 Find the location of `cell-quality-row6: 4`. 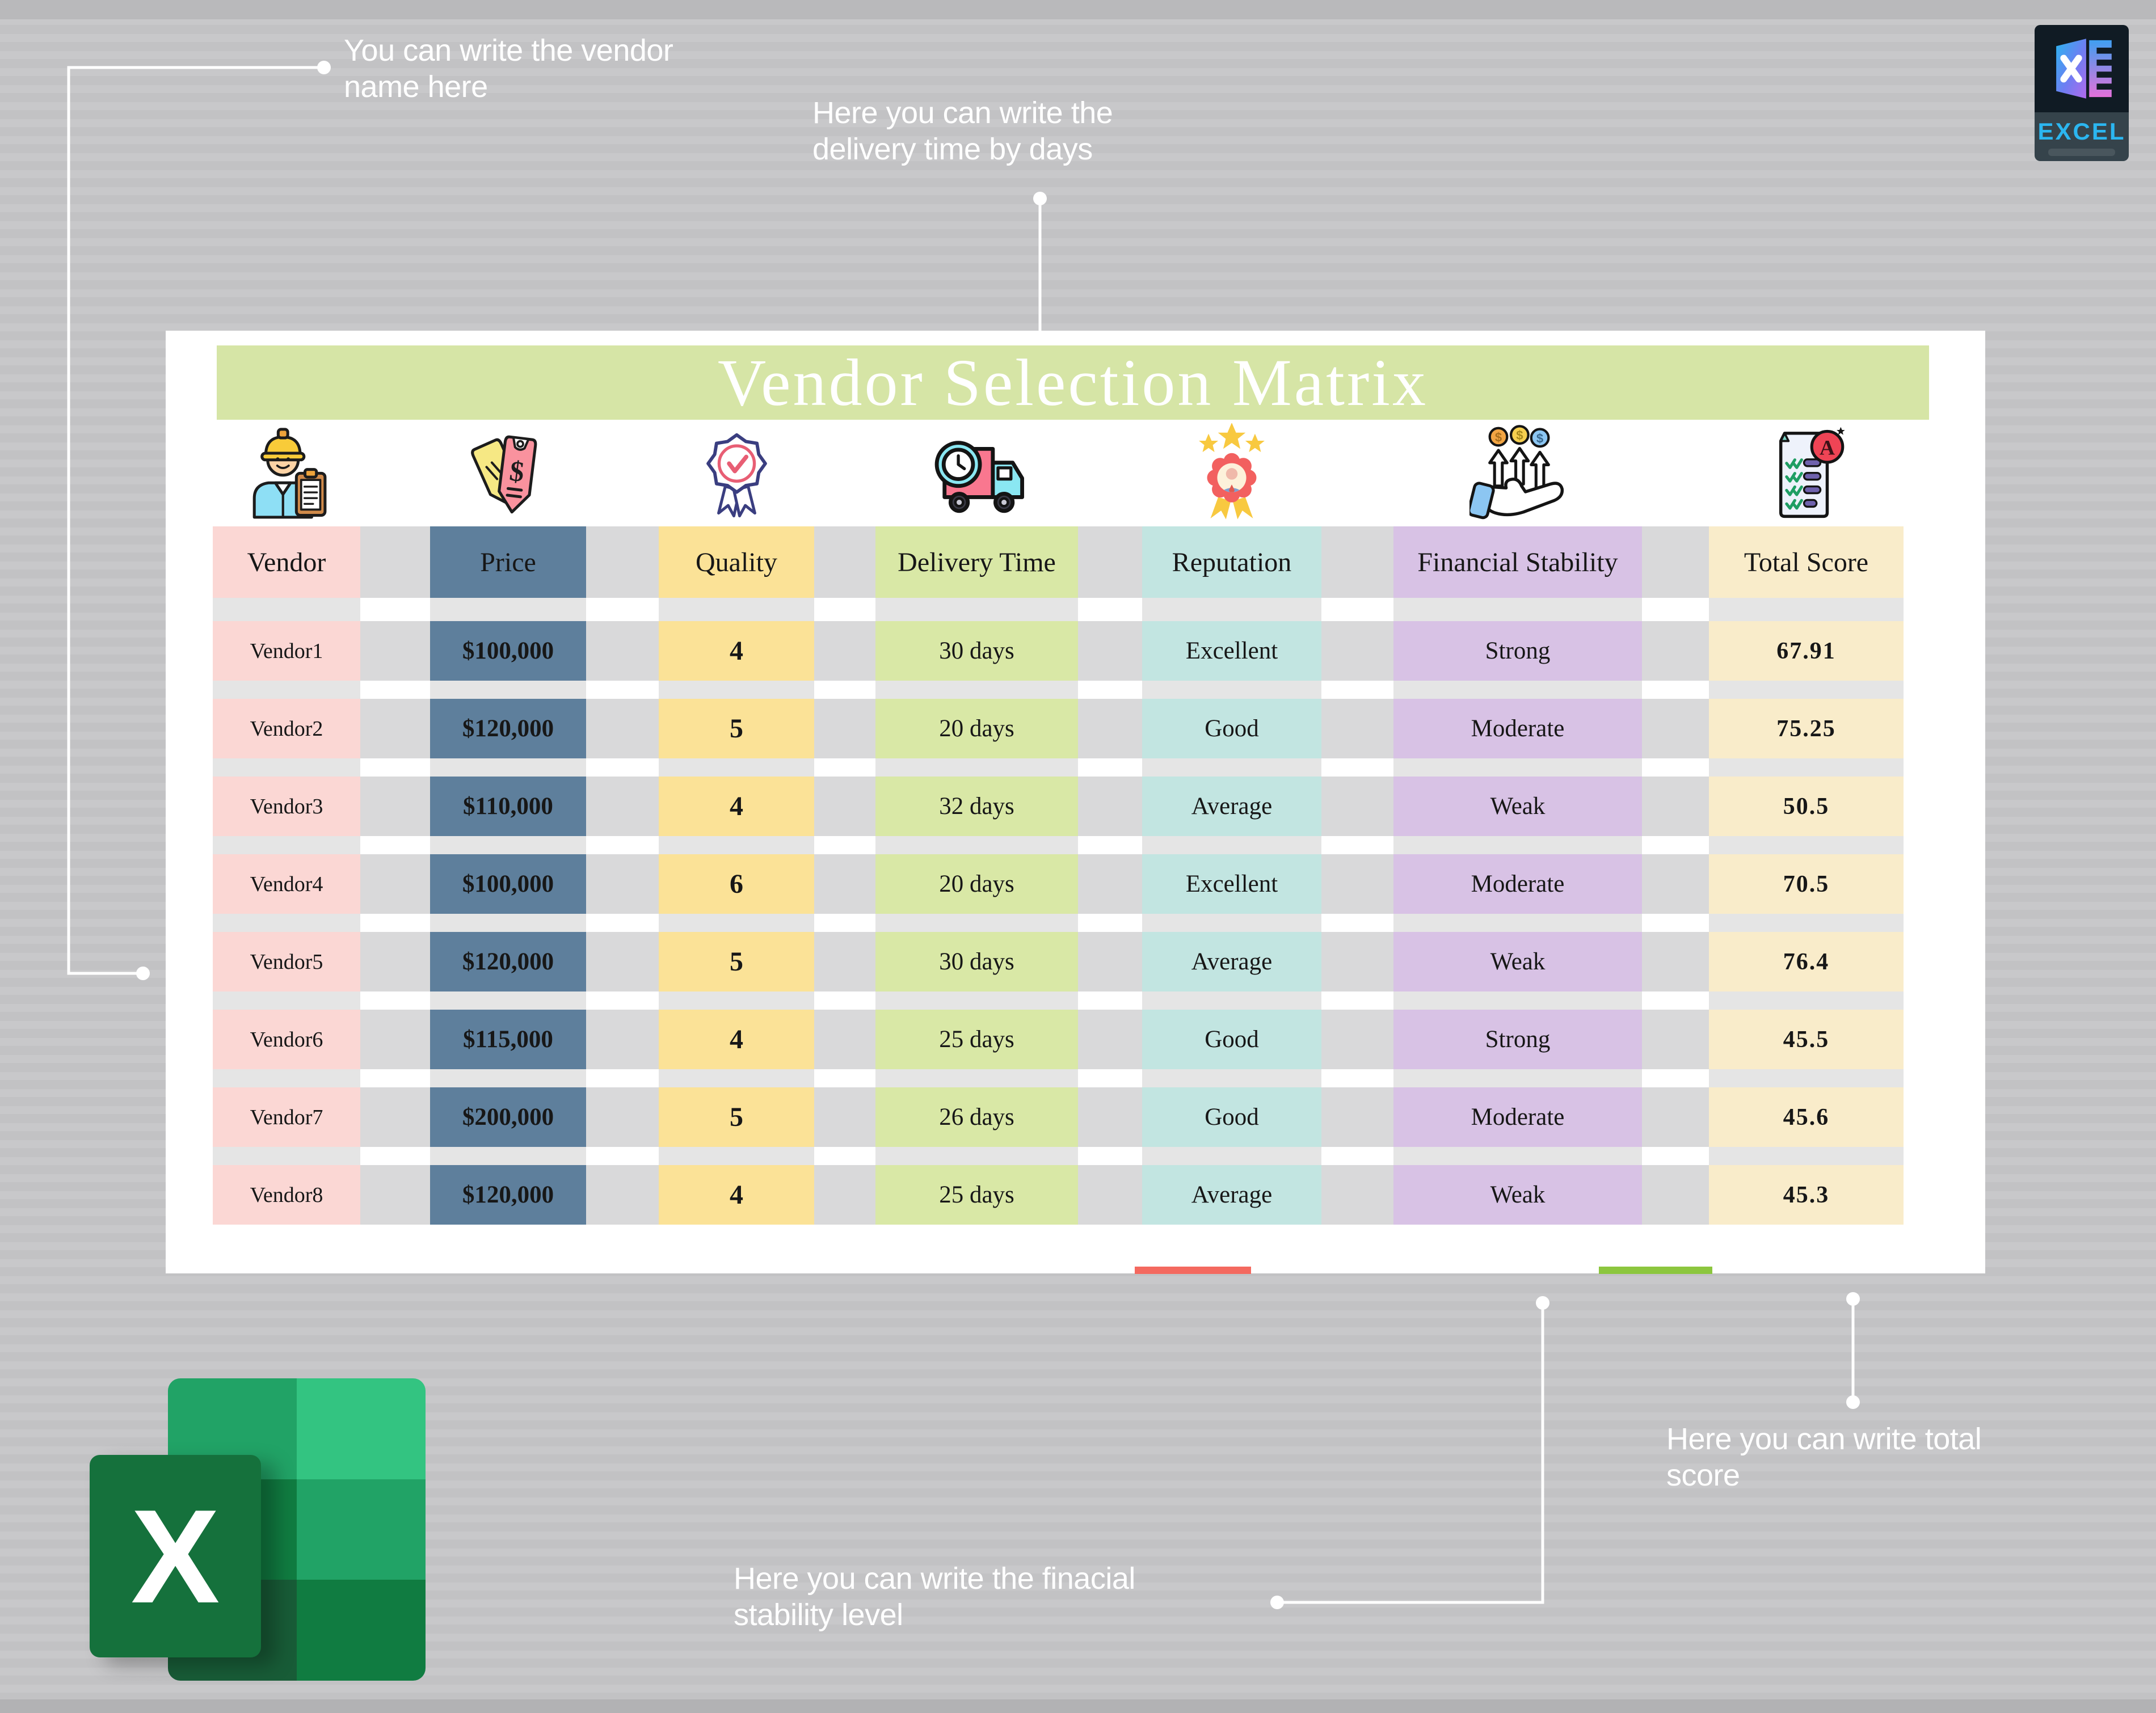

cell-quality-row6: 4 is located at coordinates (736, 1039).